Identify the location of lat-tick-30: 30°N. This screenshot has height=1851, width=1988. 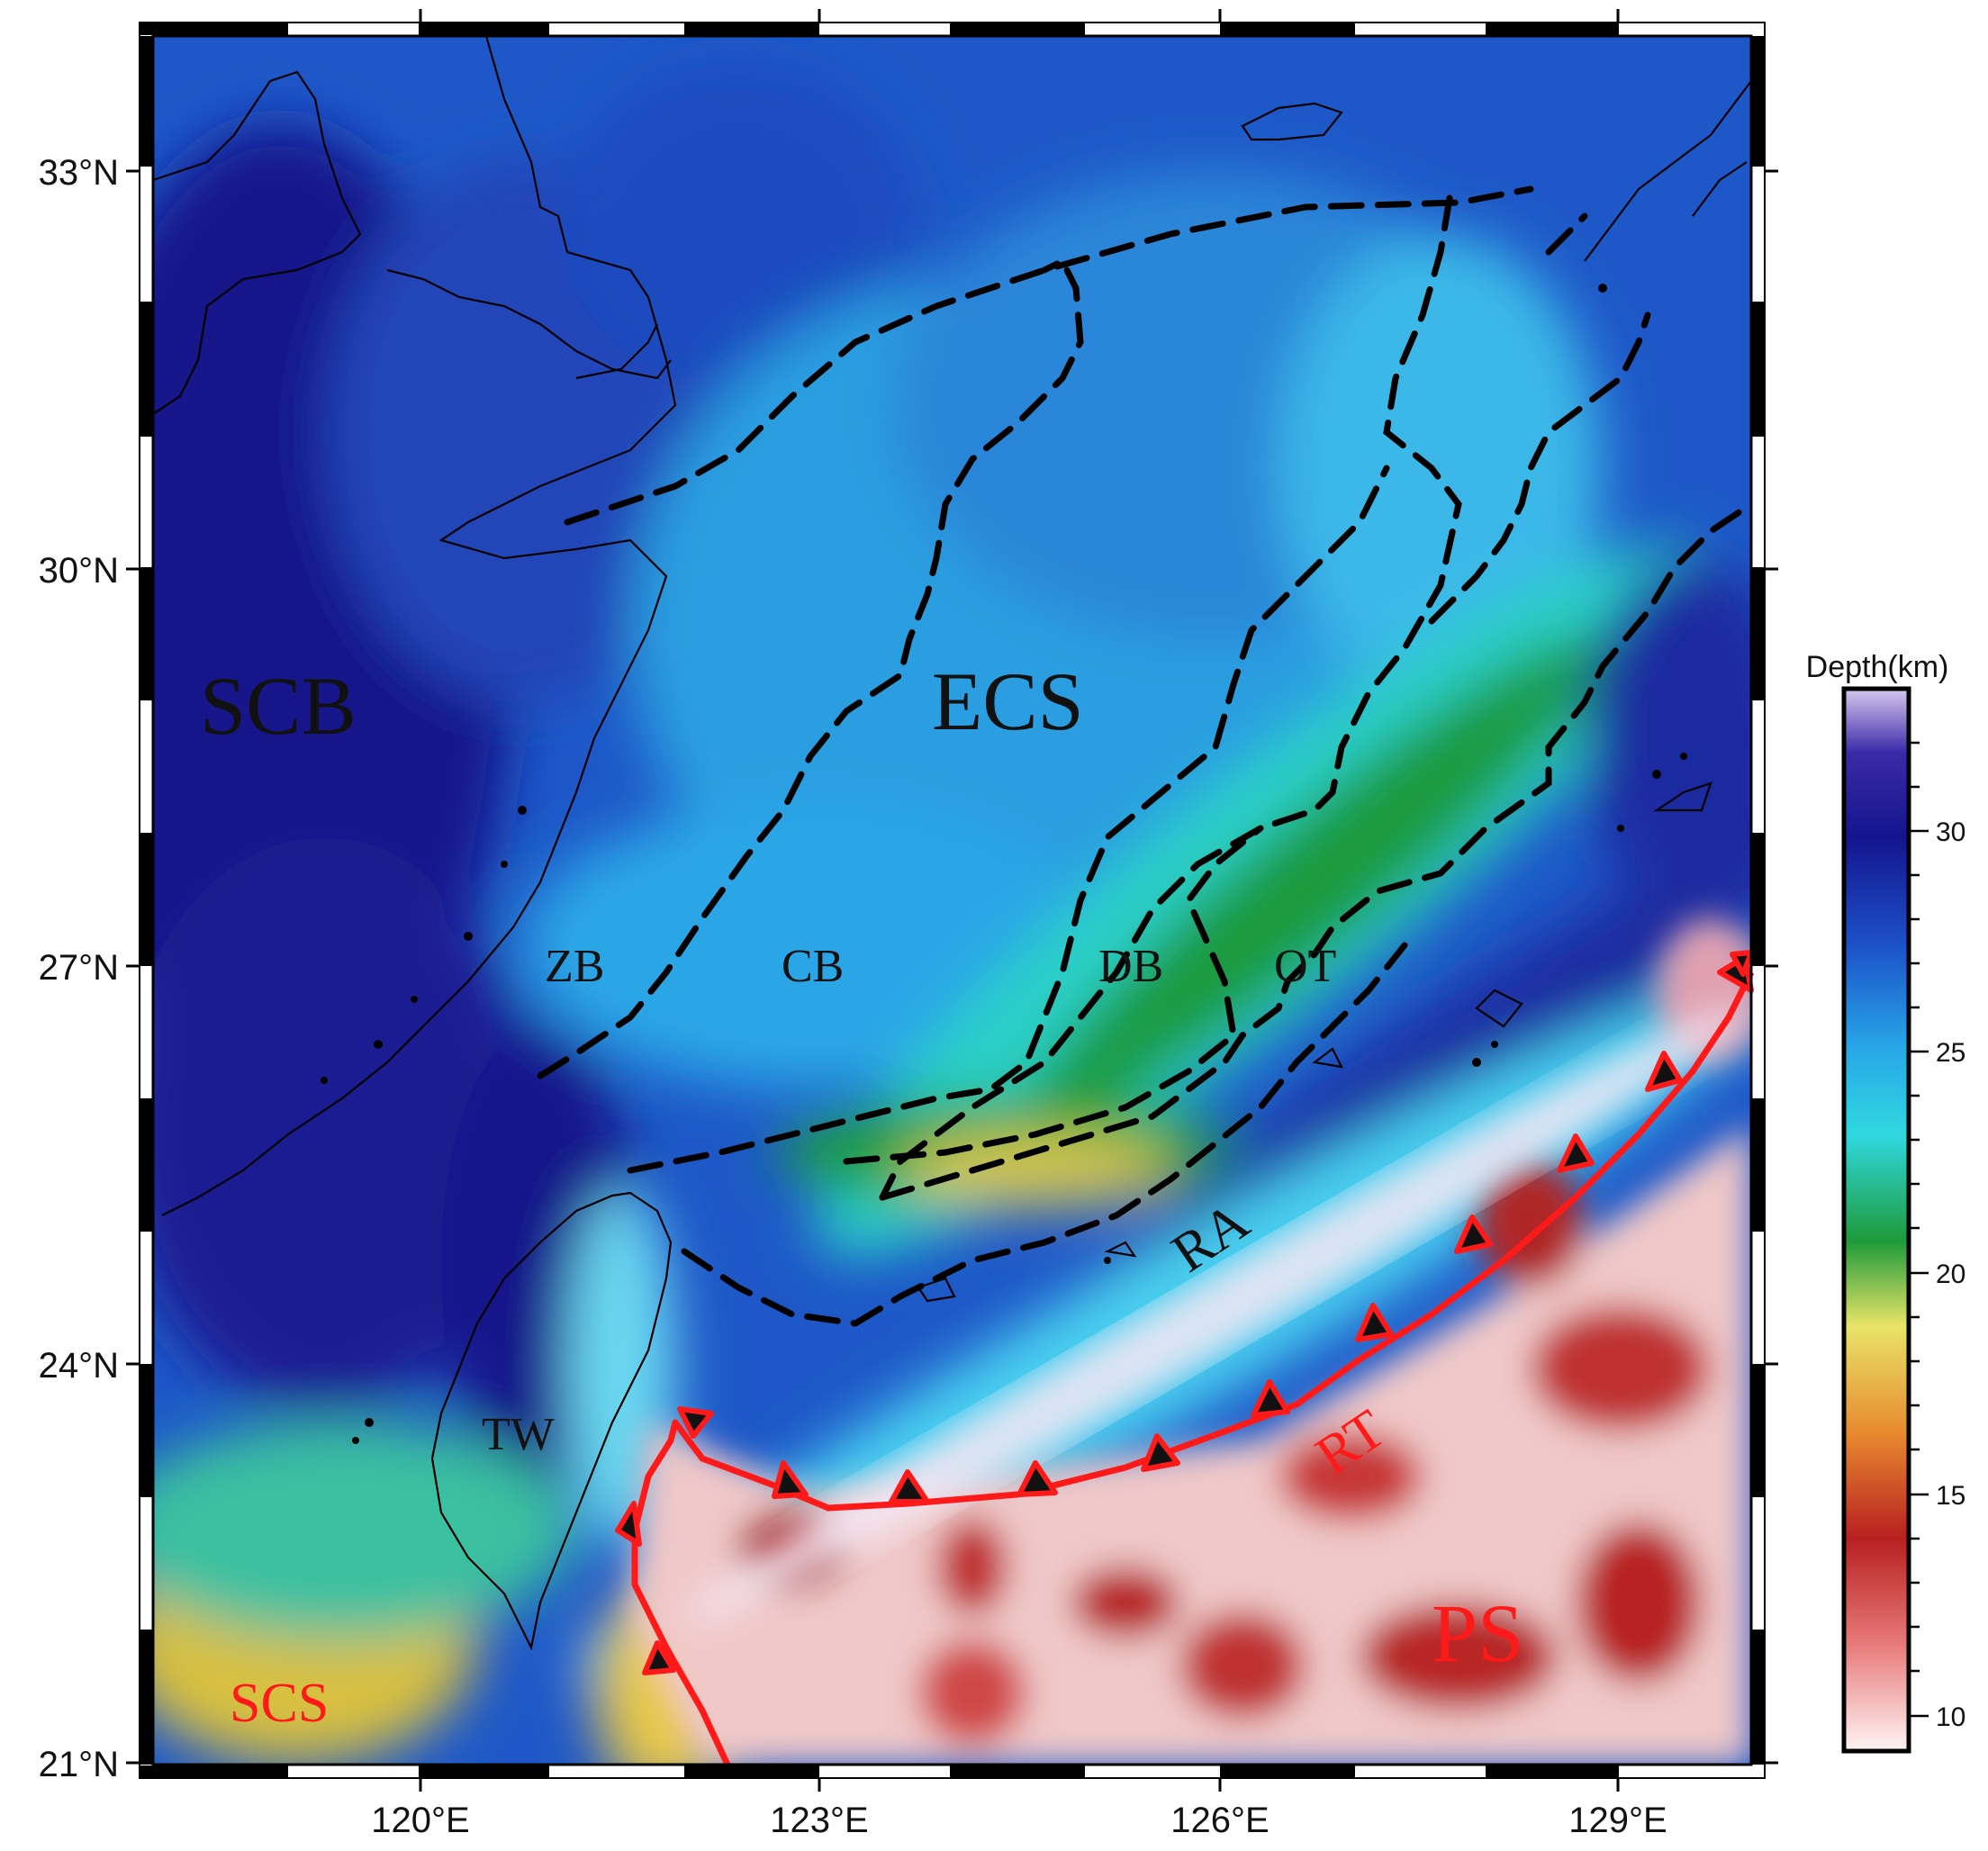
(79, 571).